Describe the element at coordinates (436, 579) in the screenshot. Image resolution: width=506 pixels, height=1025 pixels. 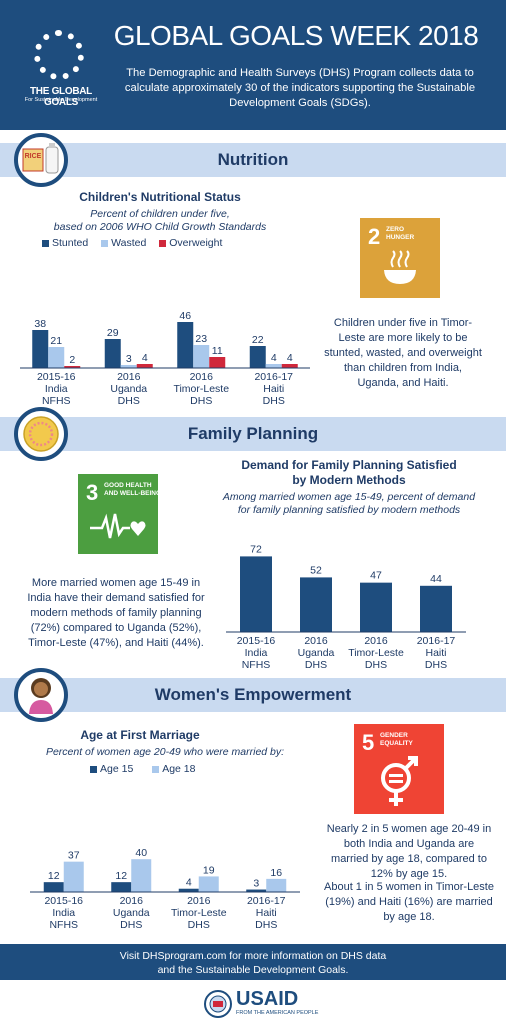
I see `value-label: 44` at that location.